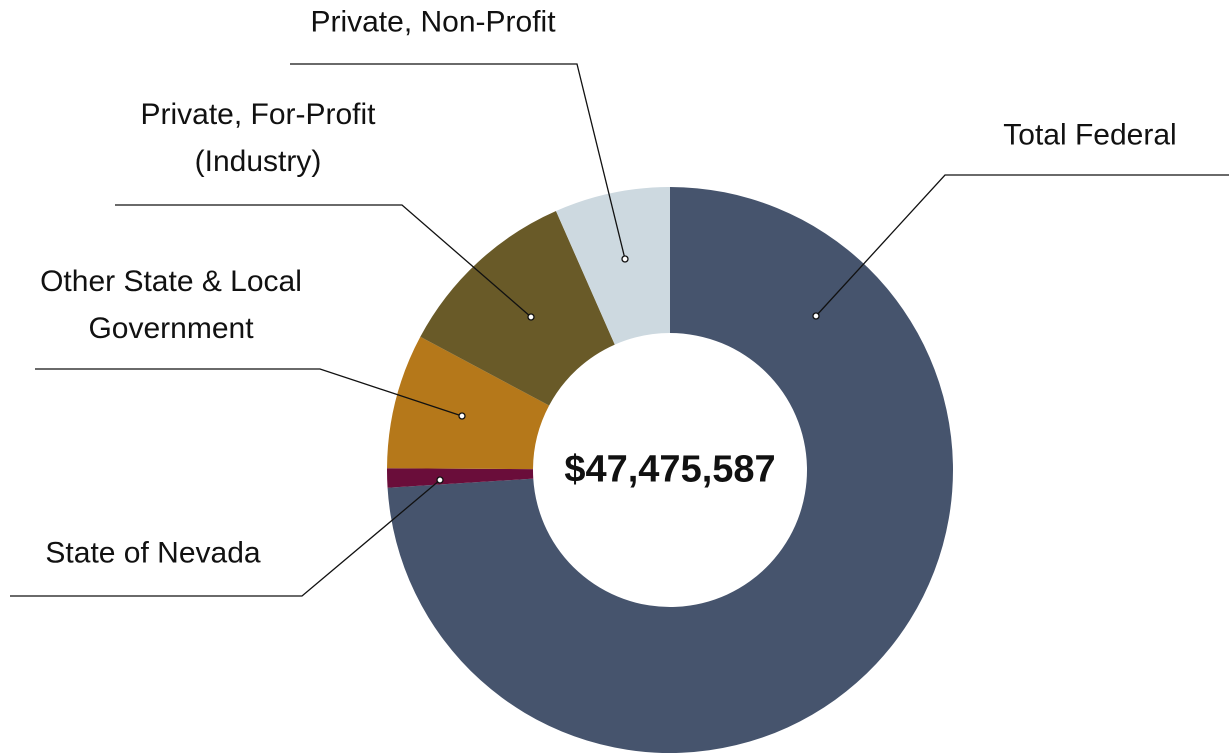 The height and width of the screenshot is (754, 1229). What do you see at coordinates (171, 305) in the screenshot?
I see `slice-label: Other State & Local Government` at bounding box center [171, 305].